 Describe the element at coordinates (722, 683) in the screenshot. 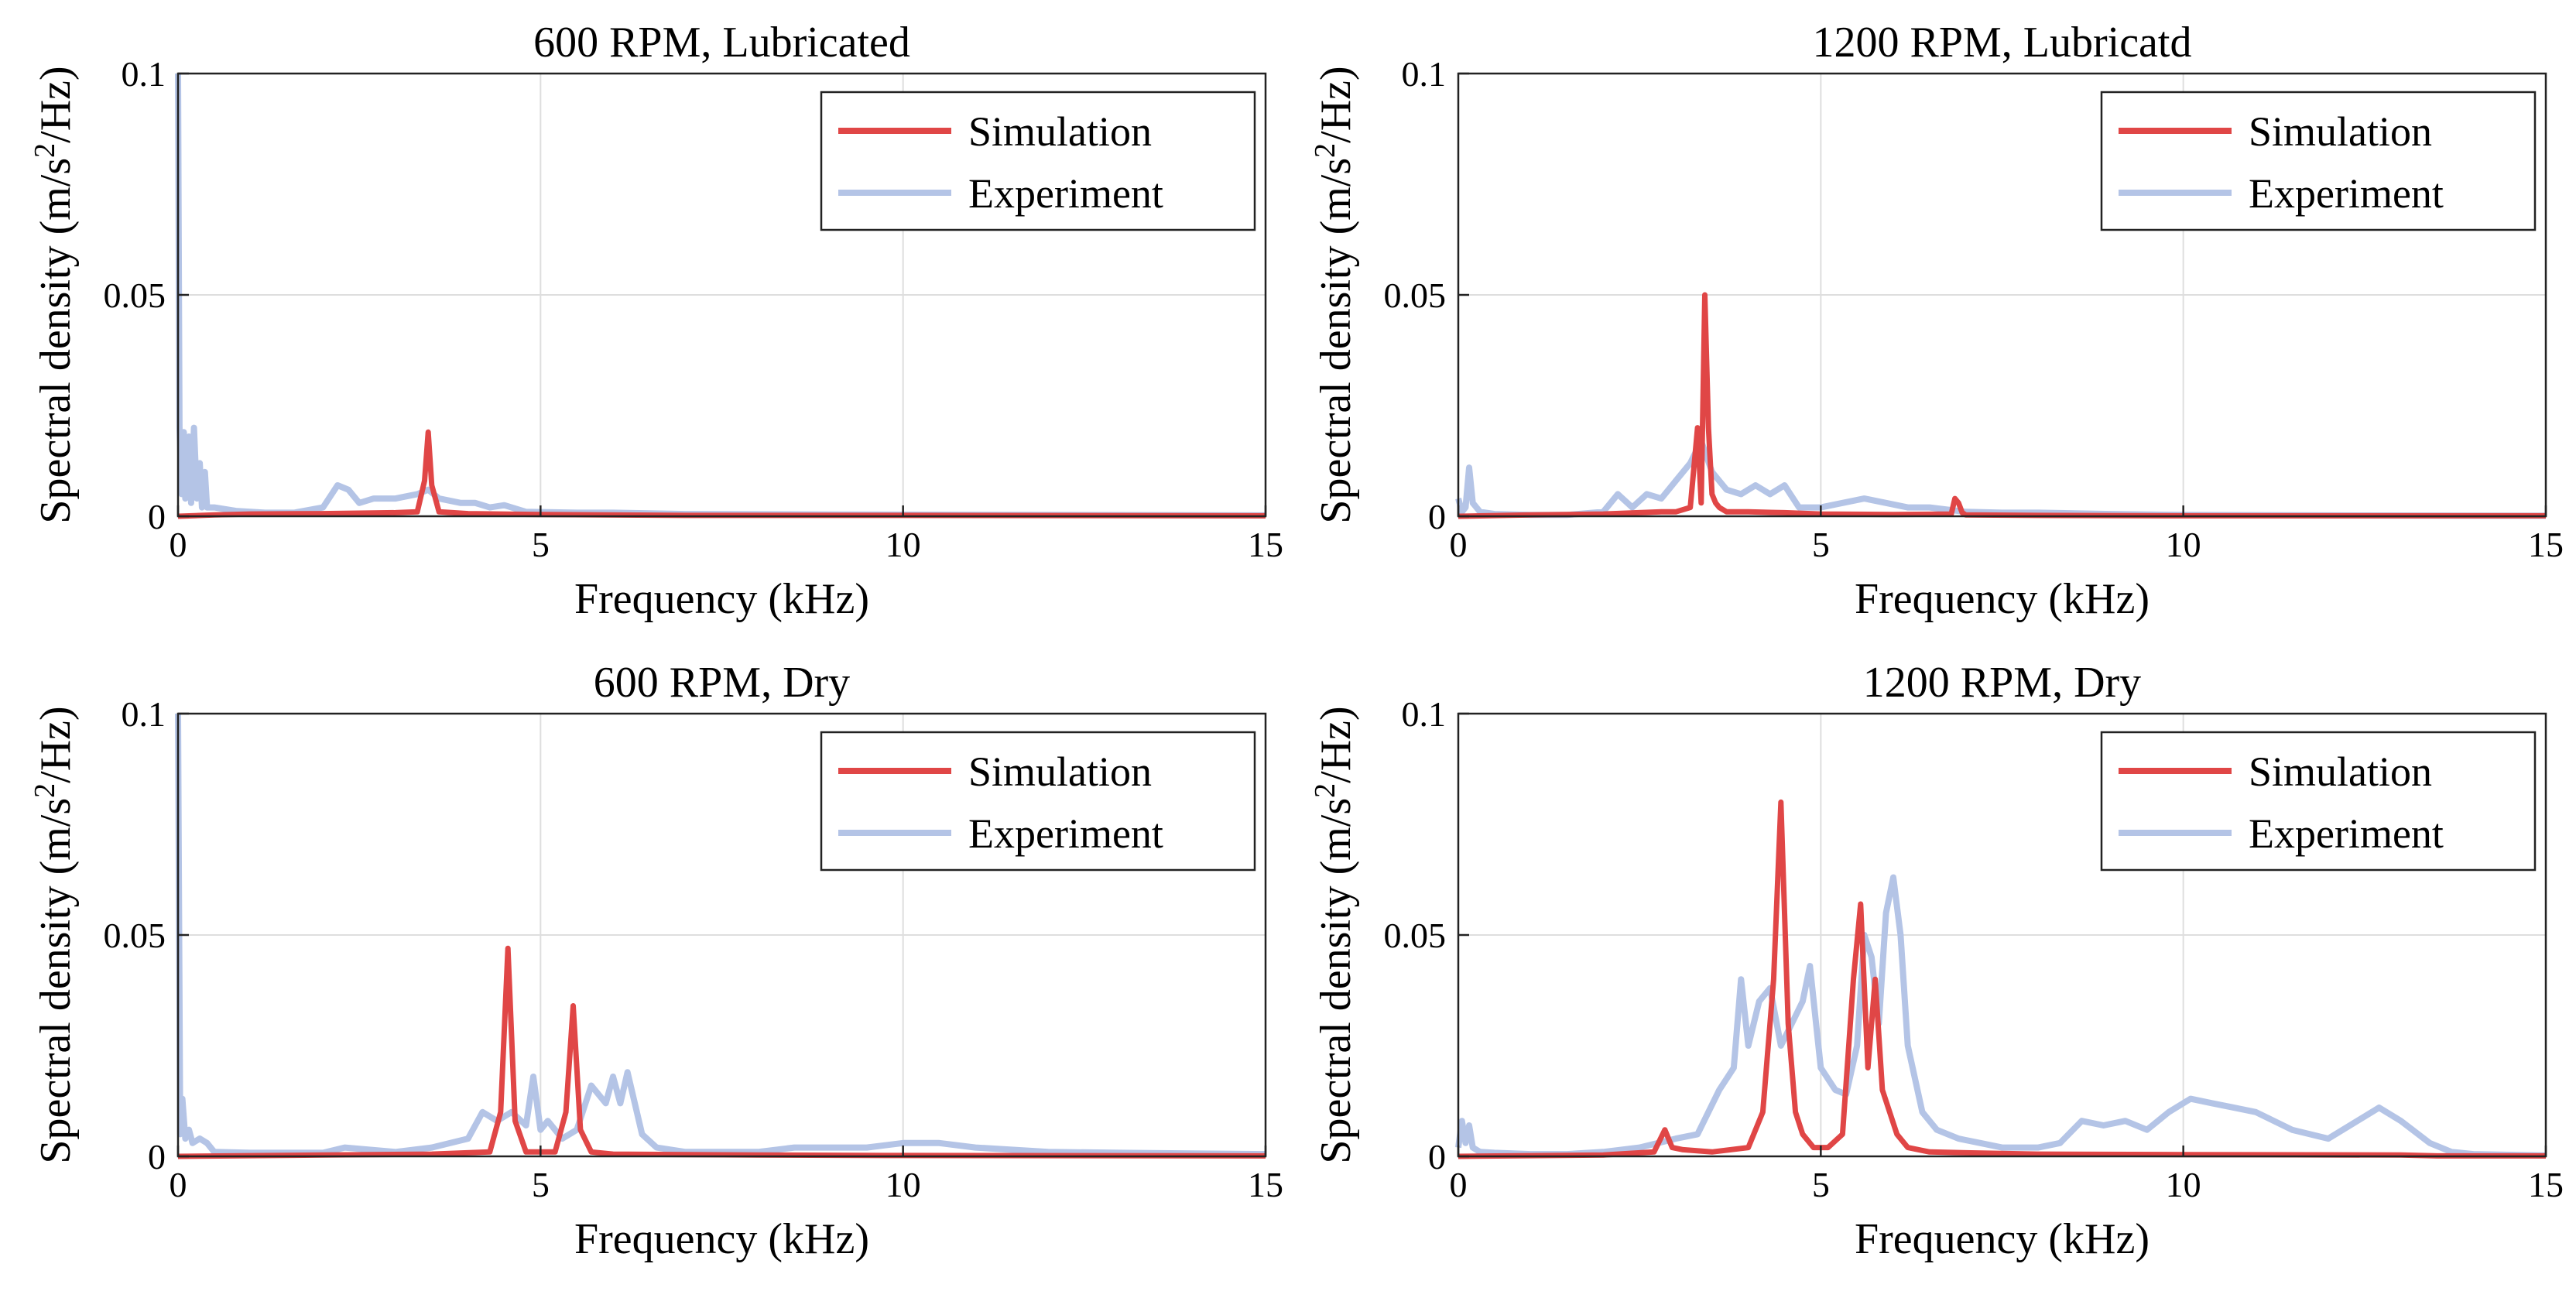

I see `chart-title: 600 RPM, Dry` at that location.